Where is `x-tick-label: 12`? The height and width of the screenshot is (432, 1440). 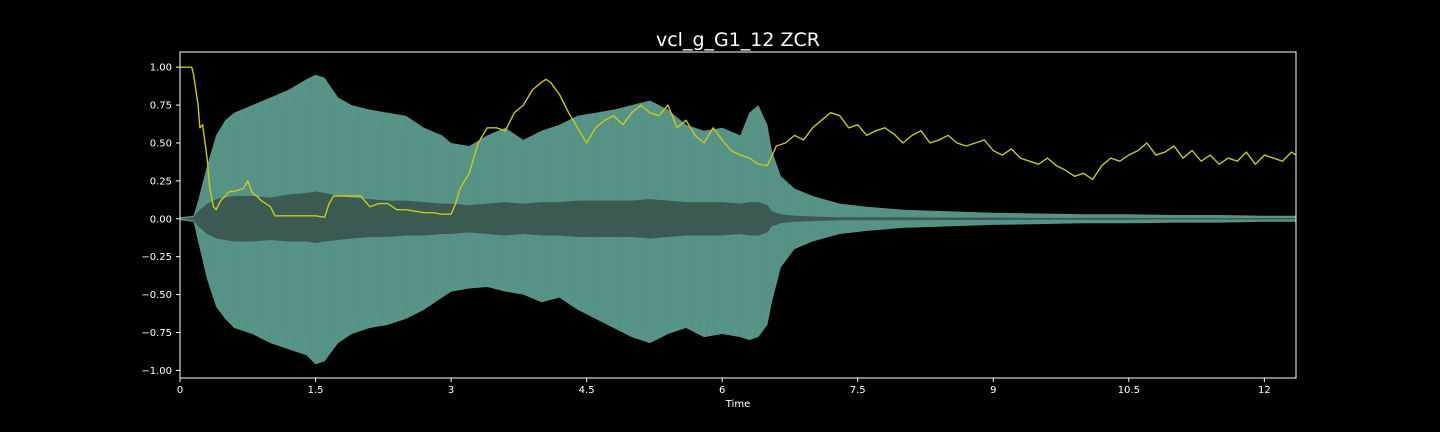 x-tick-label: 12 is located at coordinates (1264, 390).